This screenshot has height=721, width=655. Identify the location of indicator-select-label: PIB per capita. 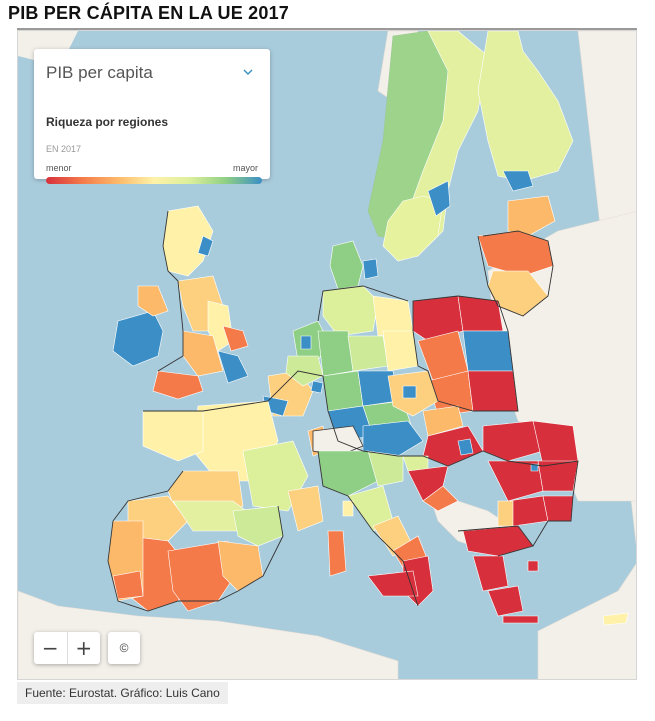
(99, 72).